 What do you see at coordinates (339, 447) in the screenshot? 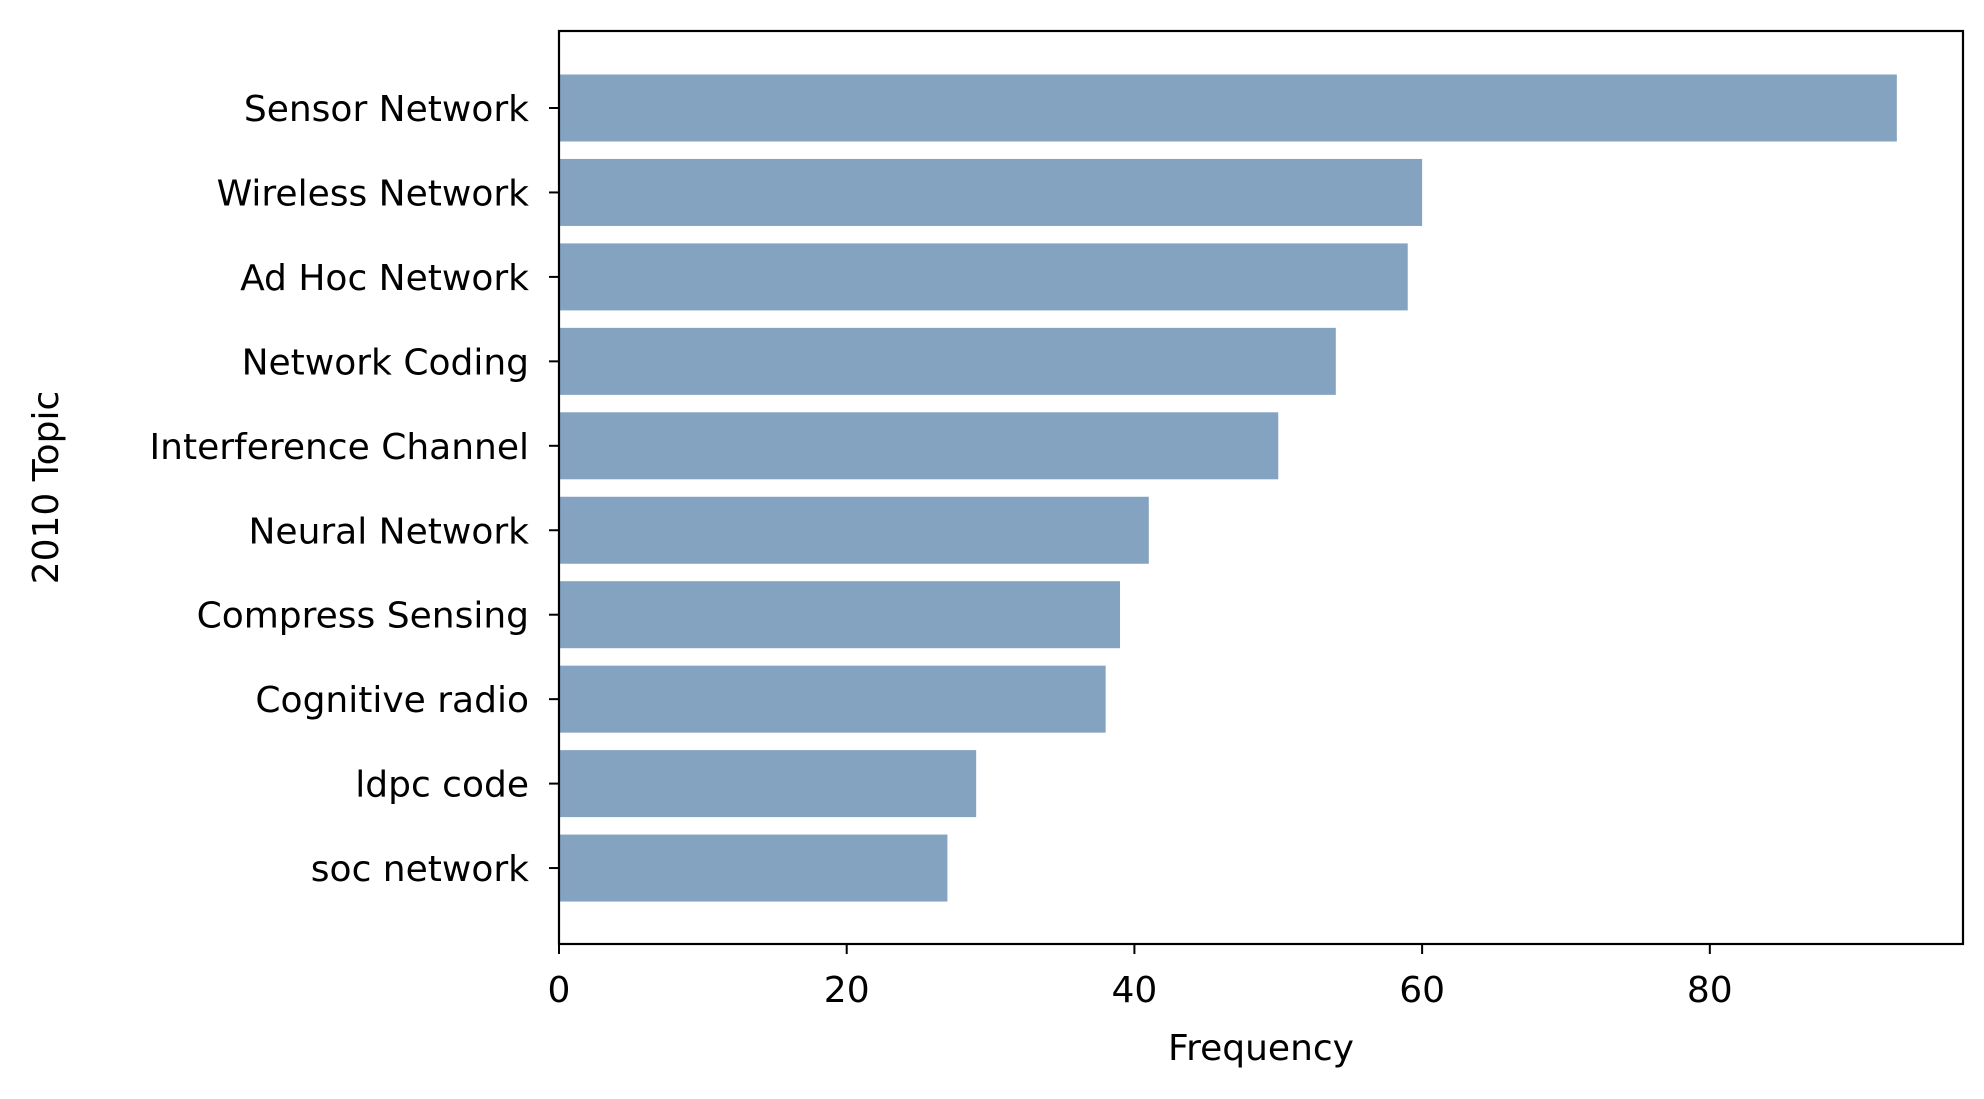
I see `y-tick-label-4: Interference Channel` at bounding box center [339, 447].